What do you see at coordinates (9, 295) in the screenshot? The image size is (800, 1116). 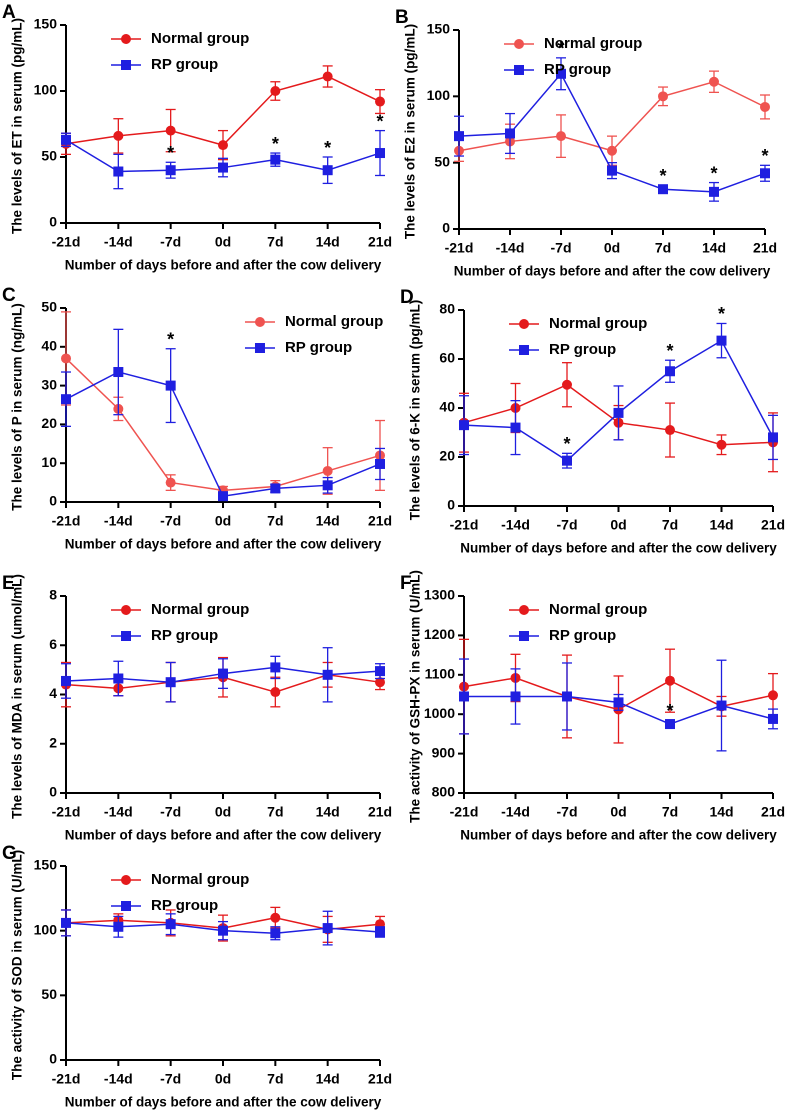 I see `panel-label: C` at bounding box center [9, 295].